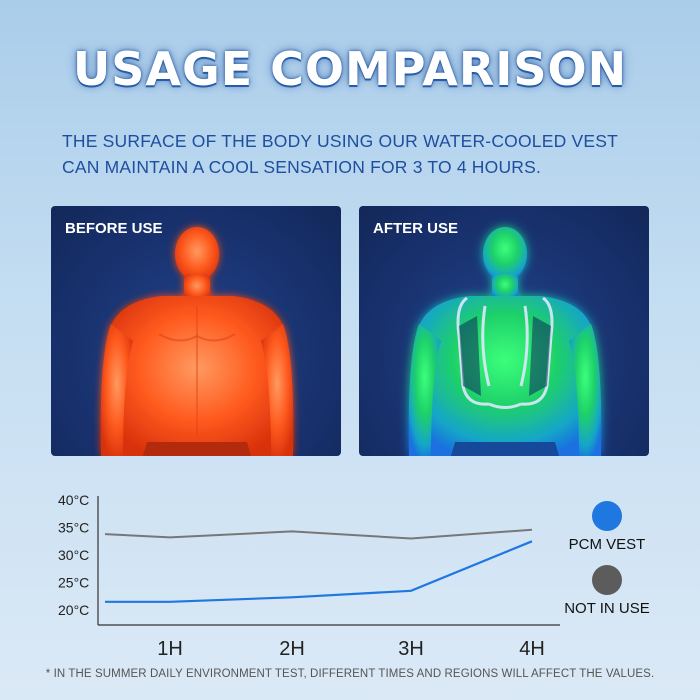  I want to click on y-tick-label: 25°C, so click(73, 583).